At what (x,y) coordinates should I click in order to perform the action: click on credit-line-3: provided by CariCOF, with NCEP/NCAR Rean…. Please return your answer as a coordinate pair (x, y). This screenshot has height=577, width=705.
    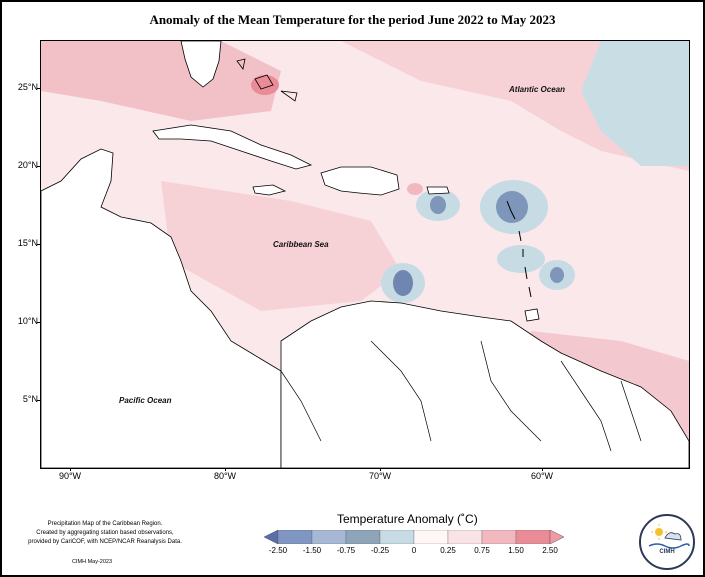
    Looking at the image, I should click on (105, 542).